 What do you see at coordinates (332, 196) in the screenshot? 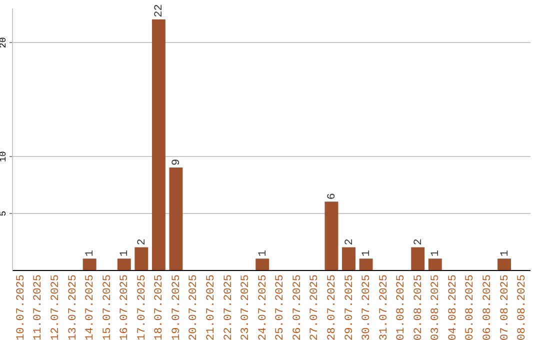
I see `data-label: 6` at bounding box center [332, 196].